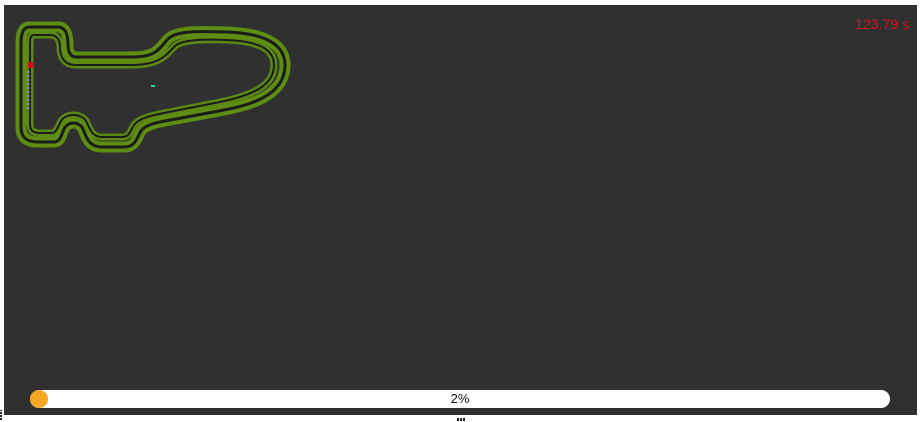  What do you see at coordinates (39, 399) in the screenshot?
I see `progress-fill` at bounding box center [39, 399].